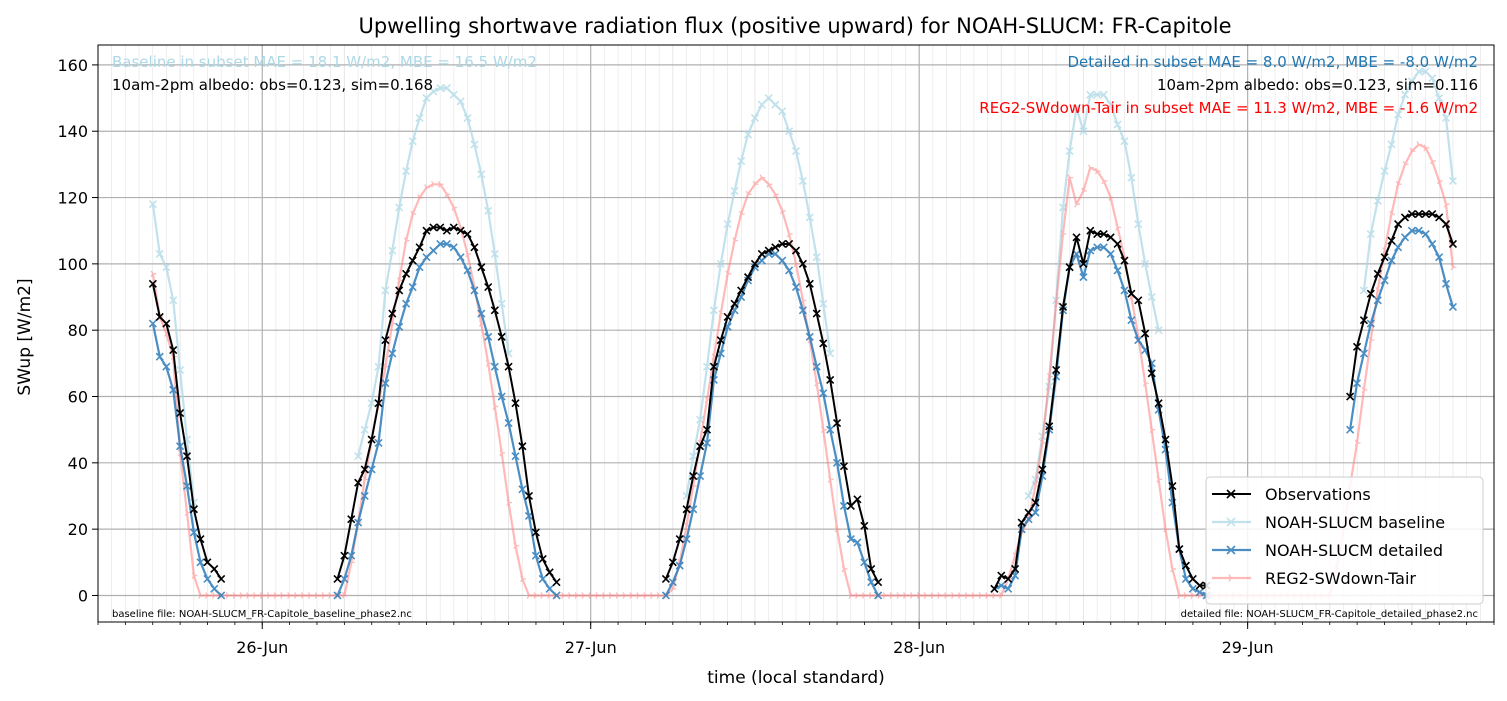  Describe the element at coordinates (796, 678) in the screenshot. I see `x-axis-label: time (local standard)` at that location.